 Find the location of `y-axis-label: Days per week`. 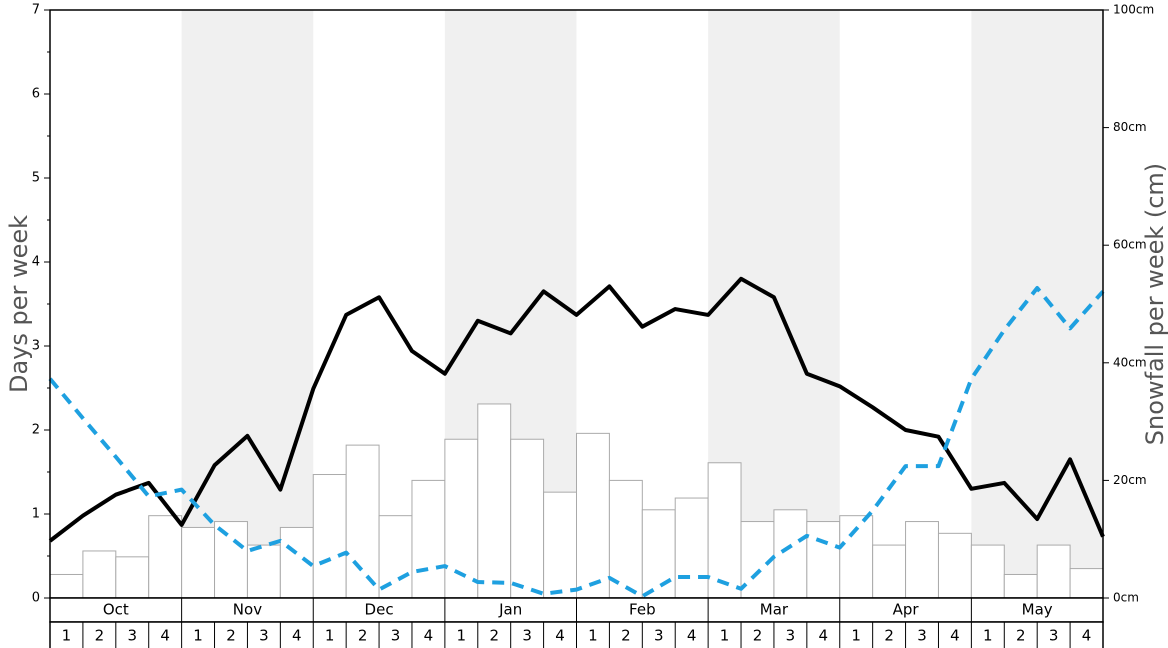

y-axis-label: Days per week is located at coordinates (19, 304).